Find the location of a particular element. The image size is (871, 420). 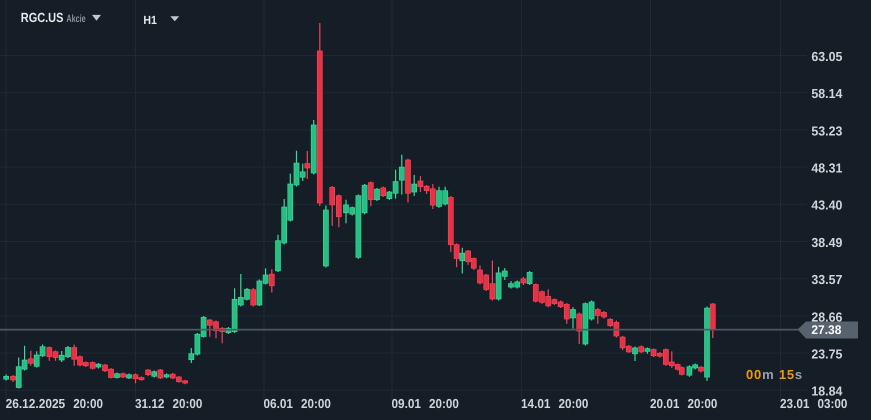

svg-text: 03:00 is located at coordinates (833, 403).